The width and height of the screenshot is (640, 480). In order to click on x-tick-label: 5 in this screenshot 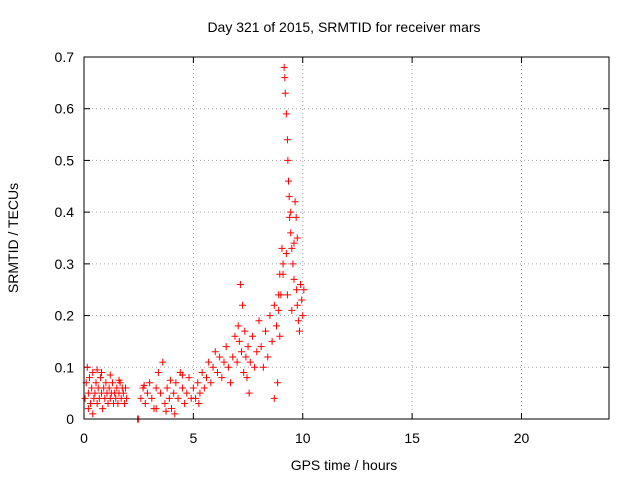, I will do `click(193, 438)`.